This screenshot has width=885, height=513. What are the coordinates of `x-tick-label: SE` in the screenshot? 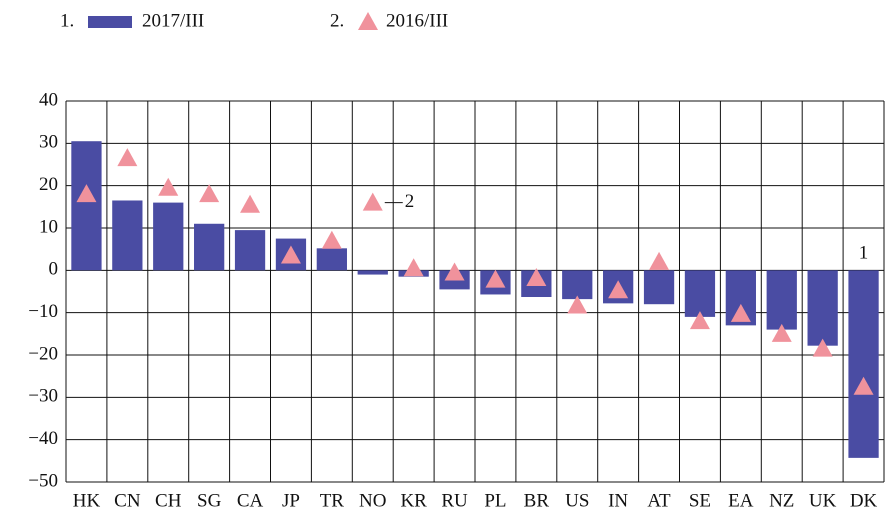 It's located at (700, 500).